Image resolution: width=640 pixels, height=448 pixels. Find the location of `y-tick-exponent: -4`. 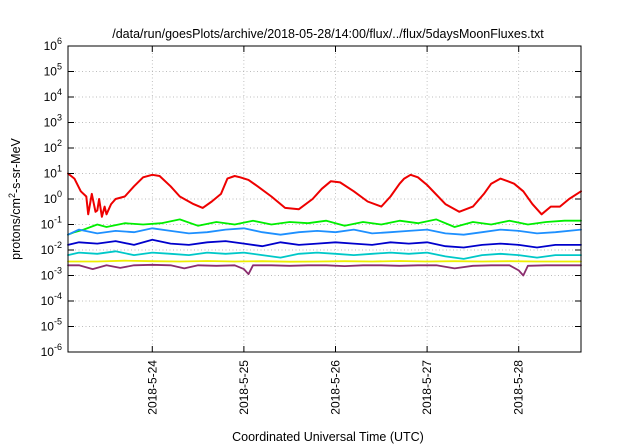

y-tick-exponent: -4 is located at coordinates (58, 296).